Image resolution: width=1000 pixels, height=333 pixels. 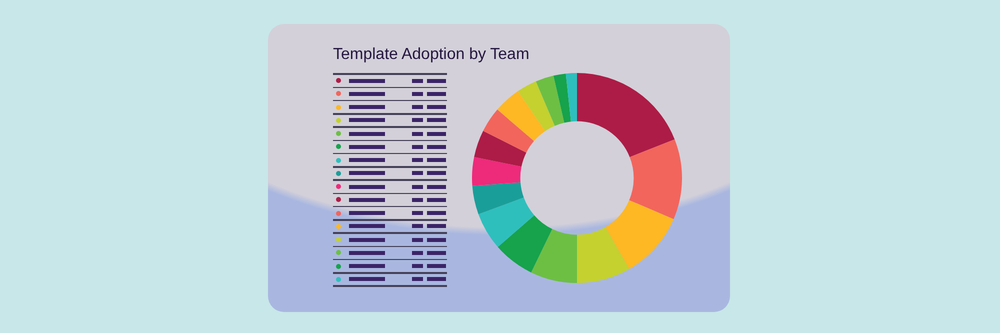 I want to click on chart-title: Template Adoption by Team, so click(x=431, y=55).